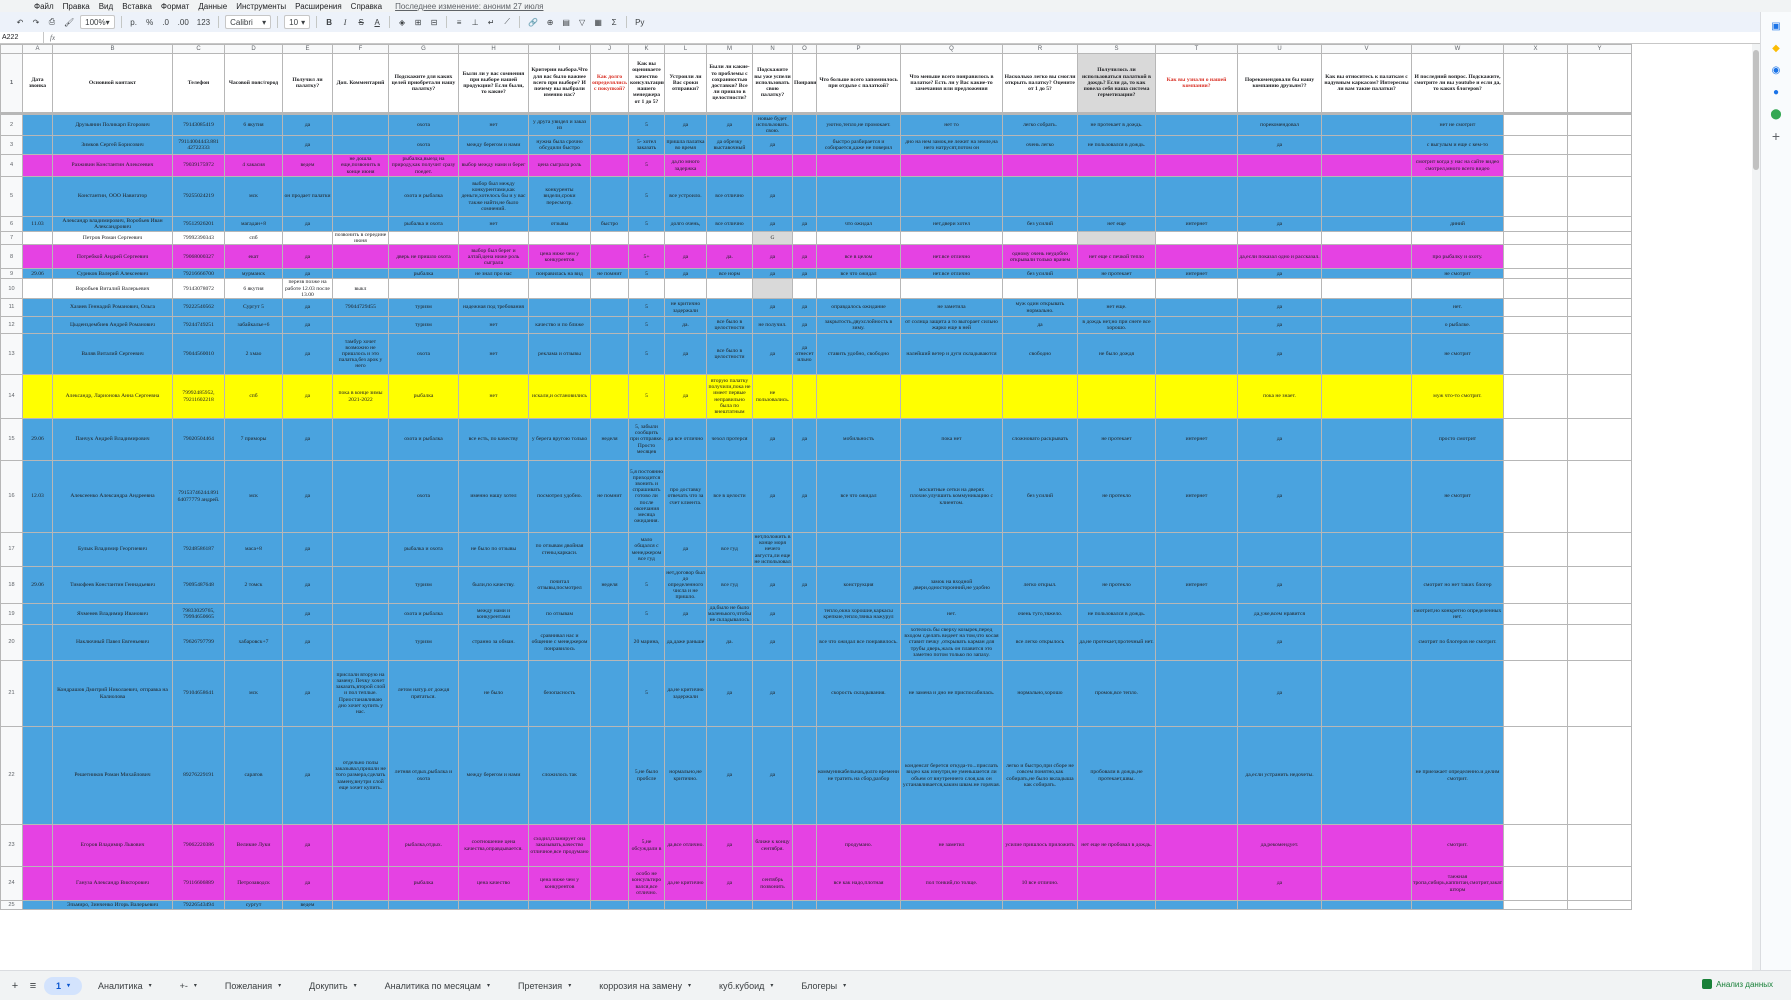 This screenshot has width=1791, height=1000. I want to click on table-cell: 5, so click(646, 585).